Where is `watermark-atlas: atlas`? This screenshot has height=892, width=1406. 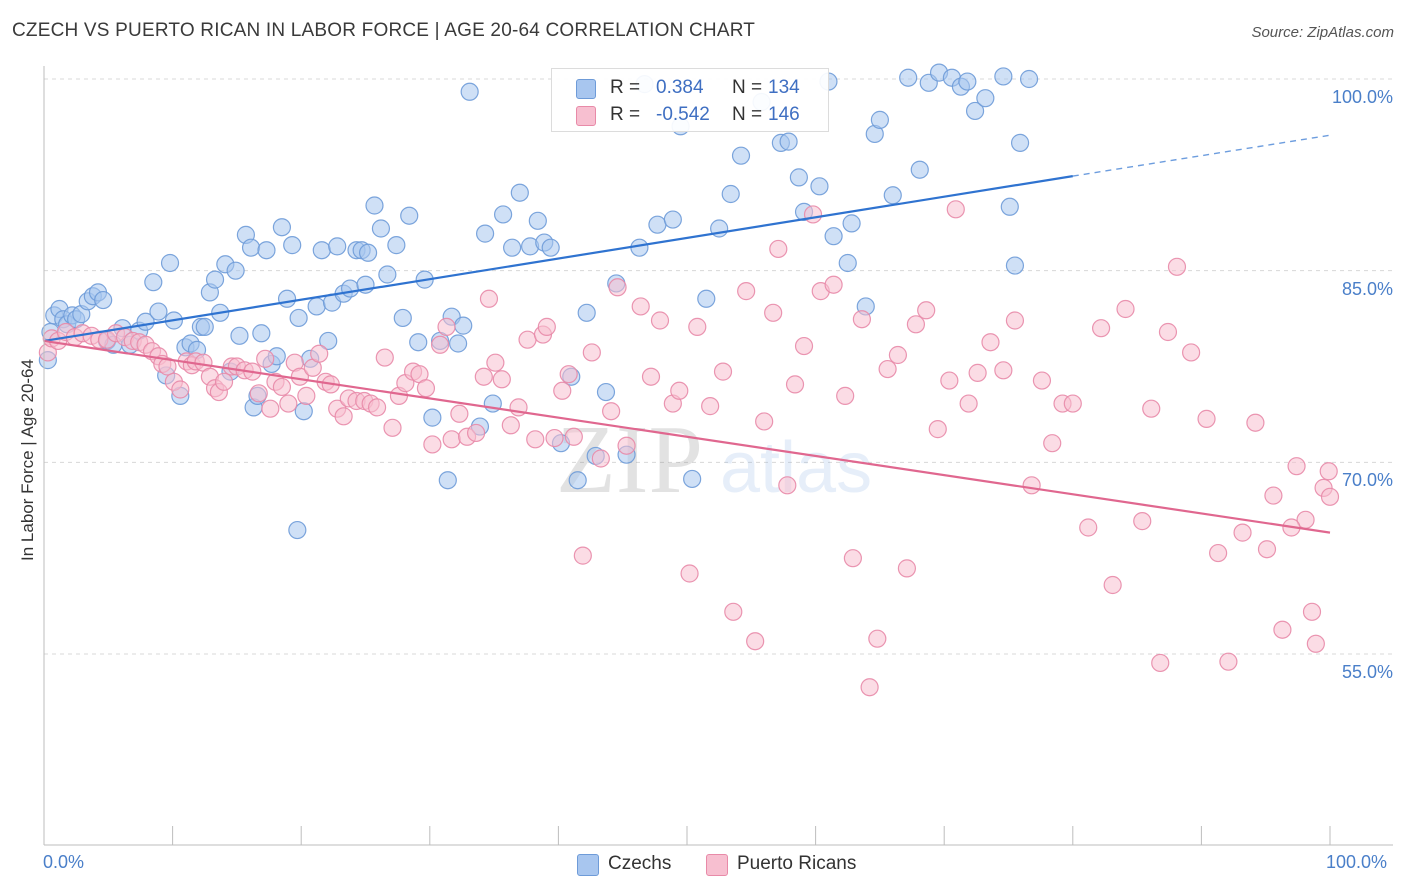 watermark-atlas: atlas is located at coordinates (796, 468).